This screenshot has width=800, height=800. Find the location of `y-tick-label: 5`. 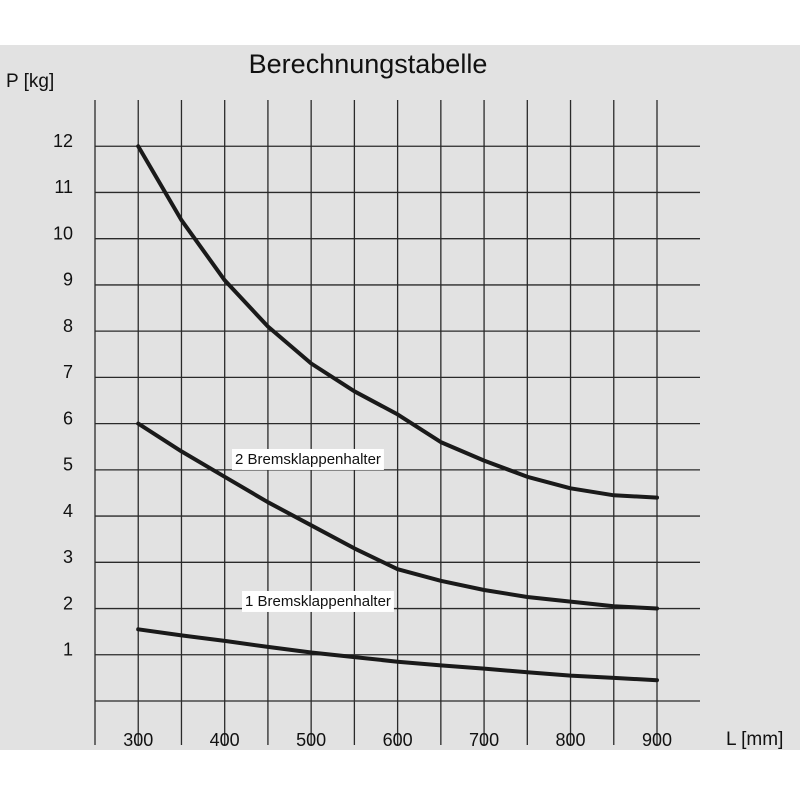

y-tick-label: 5 is located at coordinates (68, 465).